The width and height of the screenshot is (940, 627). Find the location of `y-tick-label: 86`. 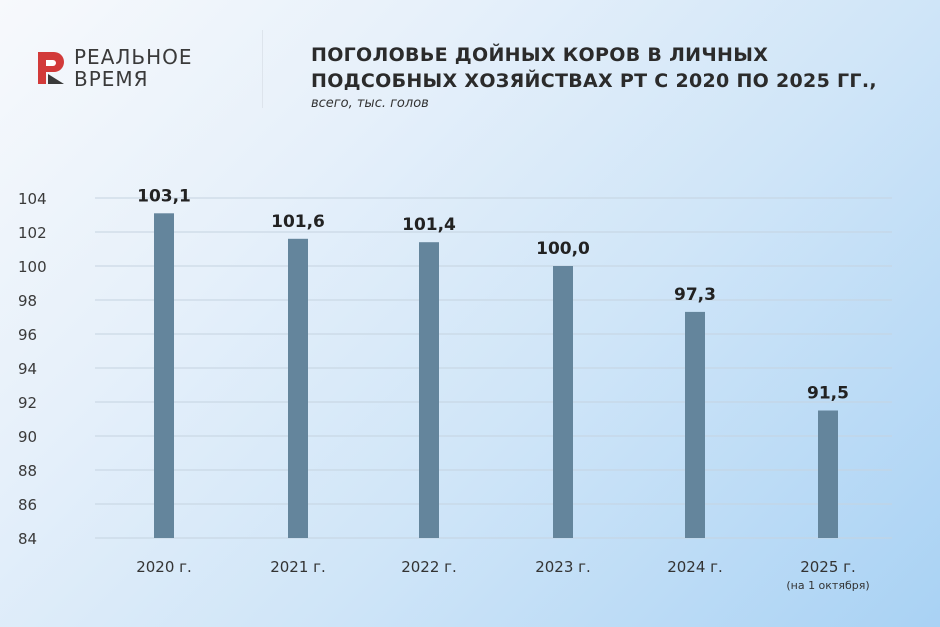

y-tick-label: 86 is located at coordinates (27, 505).